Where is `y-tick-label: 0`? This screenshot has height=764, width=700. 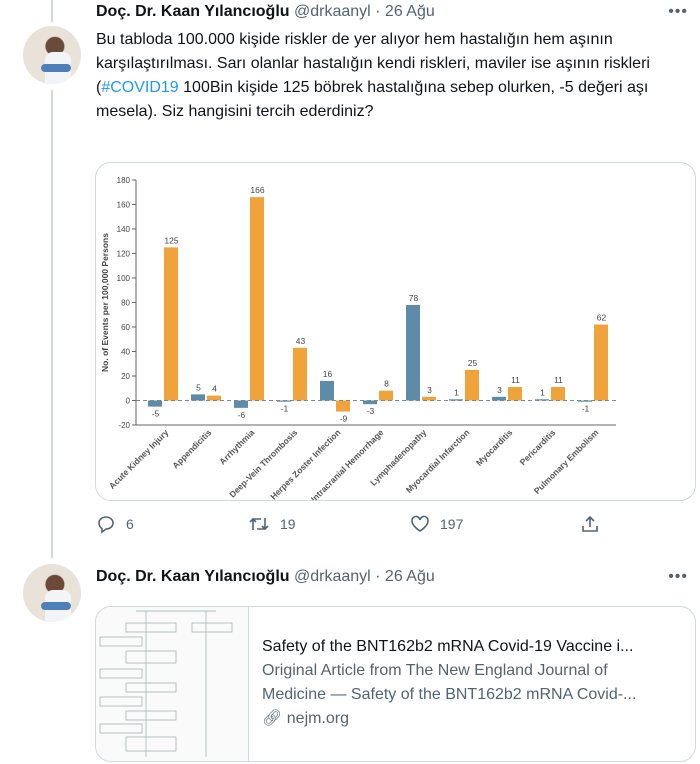 y-tick-label: 0 is located at coordinates (128, 401).